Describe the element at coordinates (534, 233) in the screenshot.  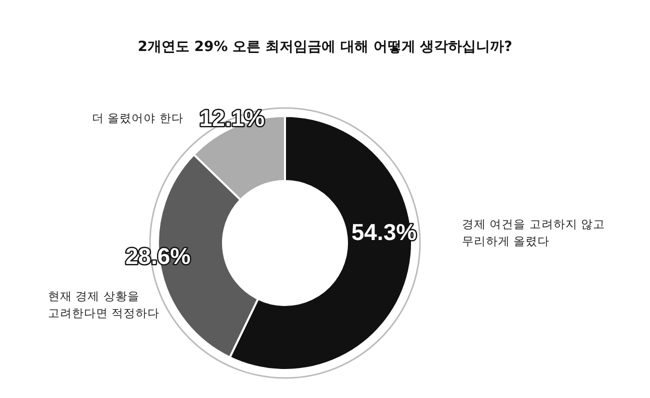
I see `slice-label: 경제 여건을 고려하지 않고 무리하게 올렸다` at that location.